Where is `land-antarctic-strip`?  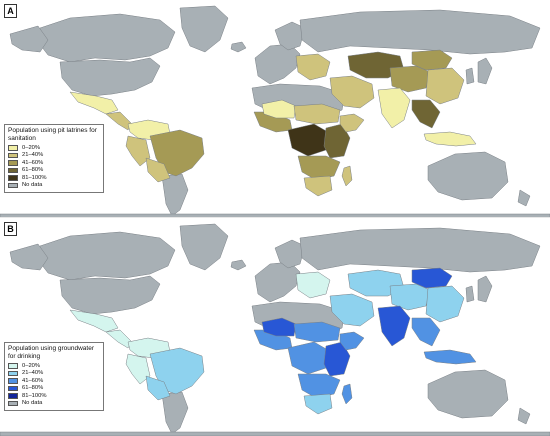 land-antarctic-strip is located at coordinates (275, 433).